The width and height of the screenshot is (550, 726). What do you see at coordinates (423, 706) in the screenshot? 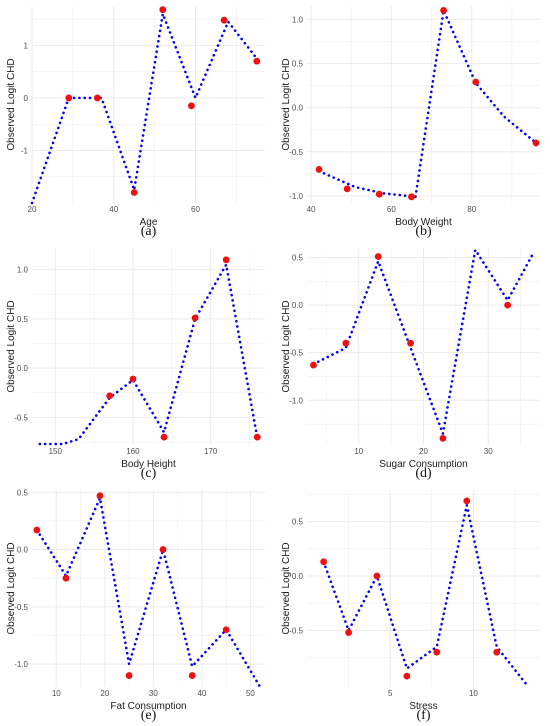
I see `x-axis-title: Stress` at bounding box center [423, 706].